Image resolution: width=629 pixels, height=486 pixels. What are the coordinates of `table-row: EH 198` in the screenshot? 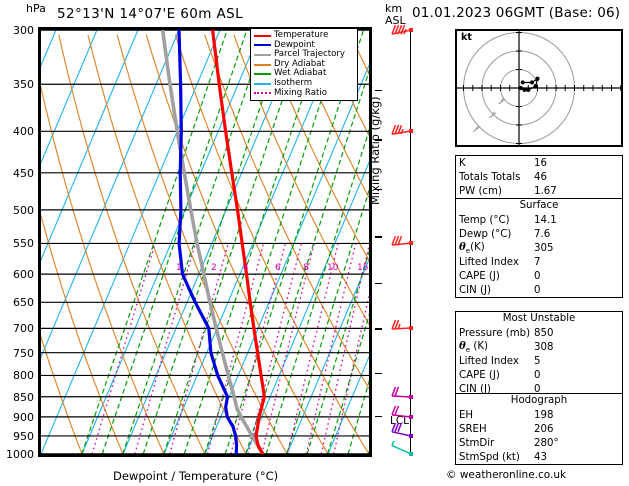 It's located at (539, 415).